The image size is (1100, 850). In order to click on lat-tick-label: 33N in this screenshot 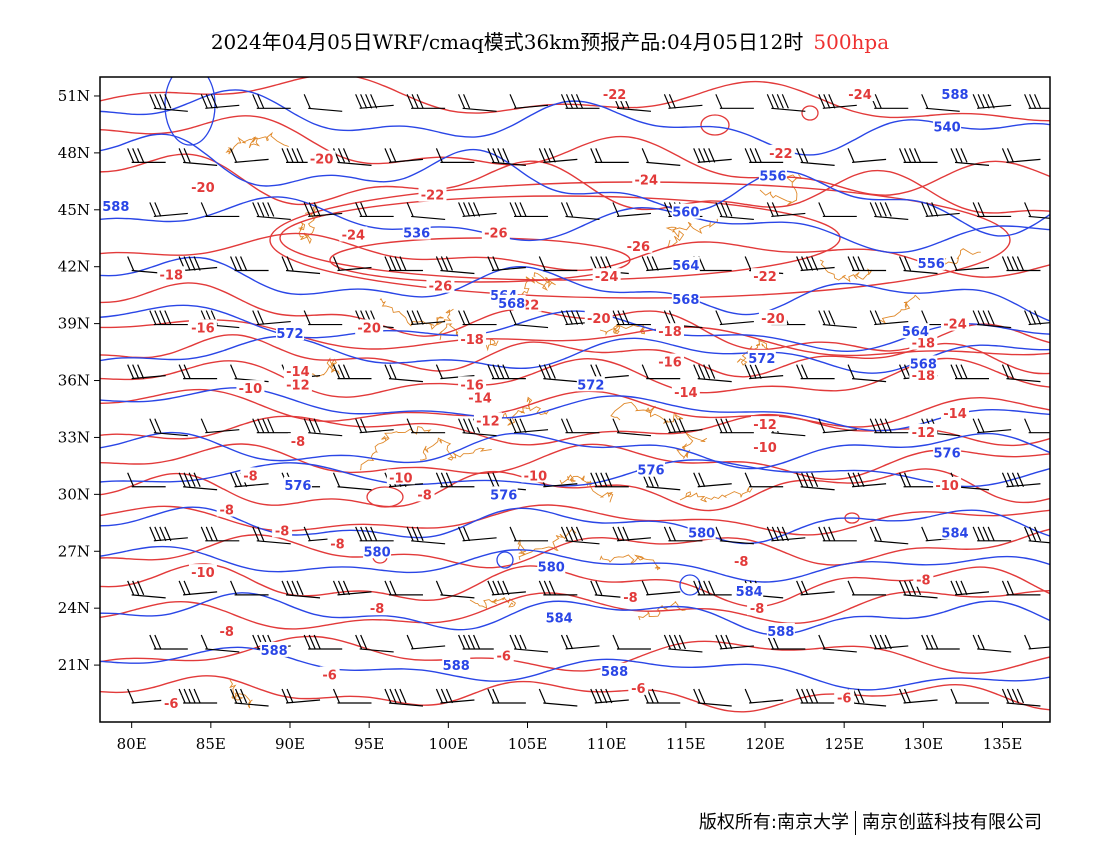, I will do `click(74, 437)`.